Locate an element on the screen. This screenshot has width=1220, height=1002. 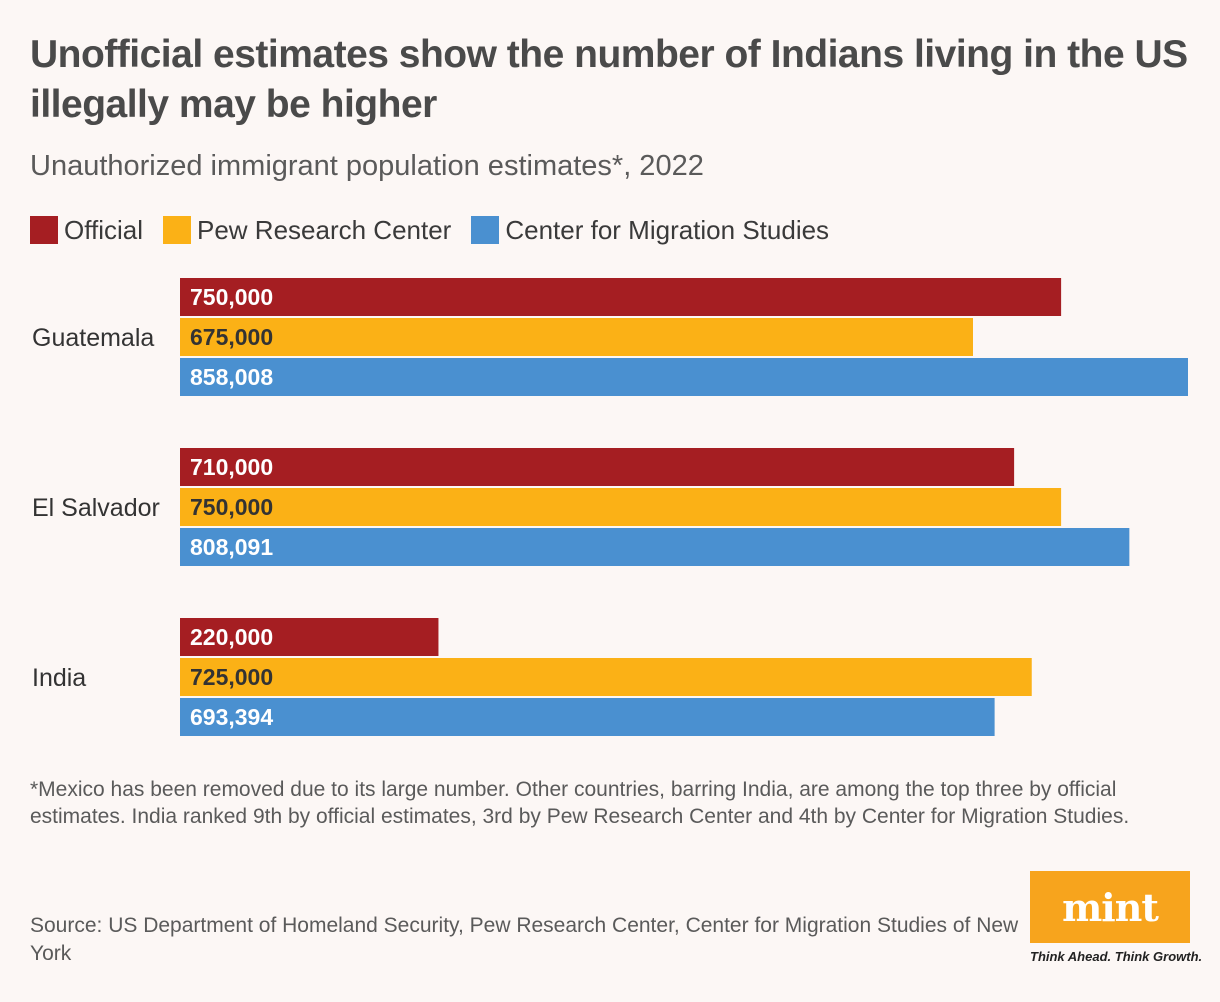
bar-el-salvador-official is located at coordinates (597, 467).